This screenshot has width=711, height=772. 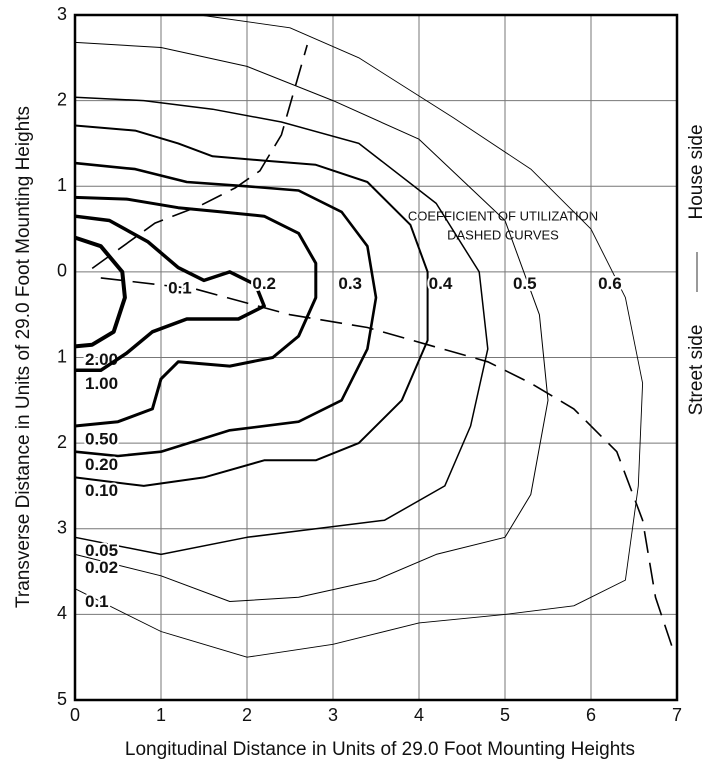 I want to click on cu-label: 0.6, so click(x=610, y=283).